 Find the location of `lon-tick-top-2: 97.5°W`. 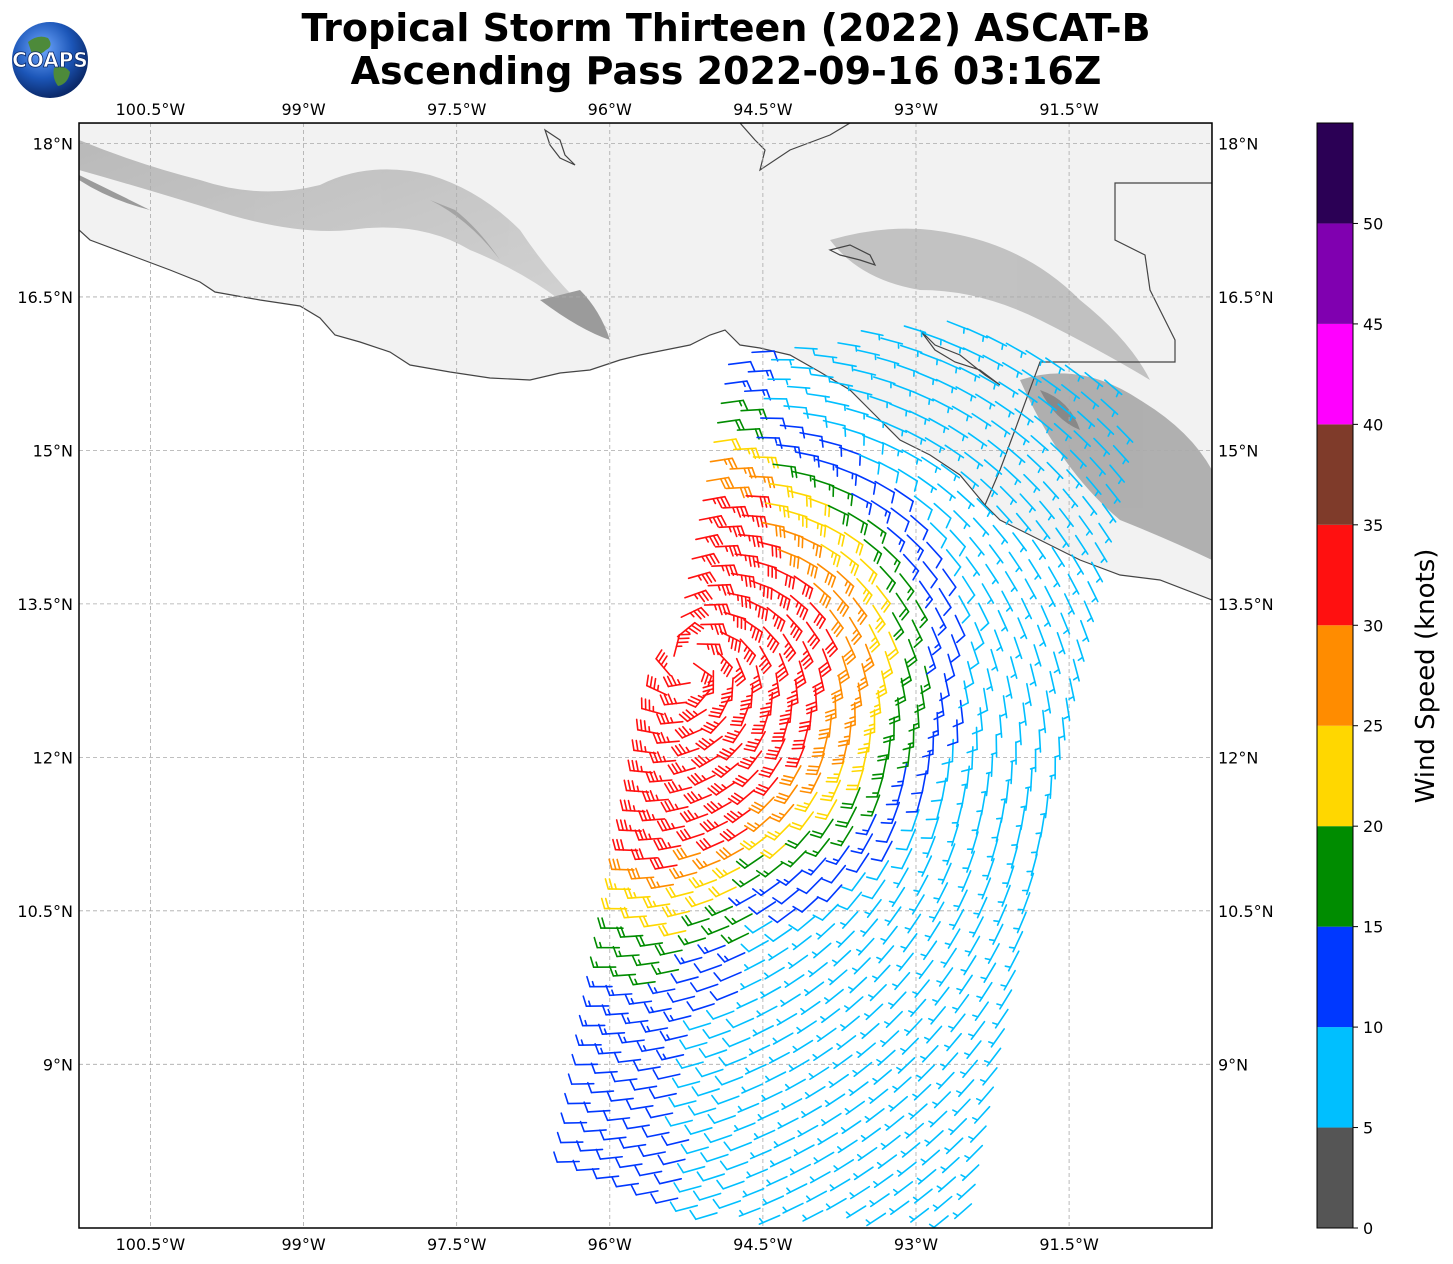

lon-tick-top-2: 97.5°W is located at coordinates (457, 109).